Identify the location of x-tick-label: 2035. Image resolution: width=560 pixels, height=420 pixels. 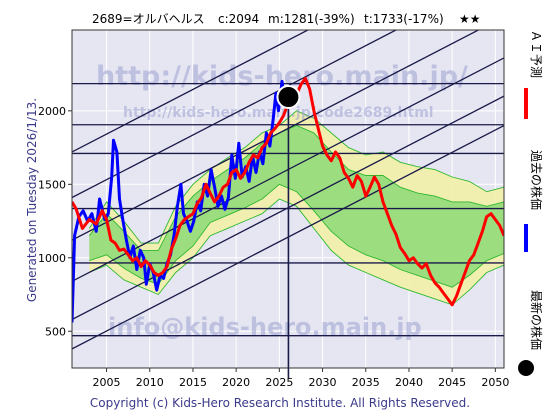
(366, 382).